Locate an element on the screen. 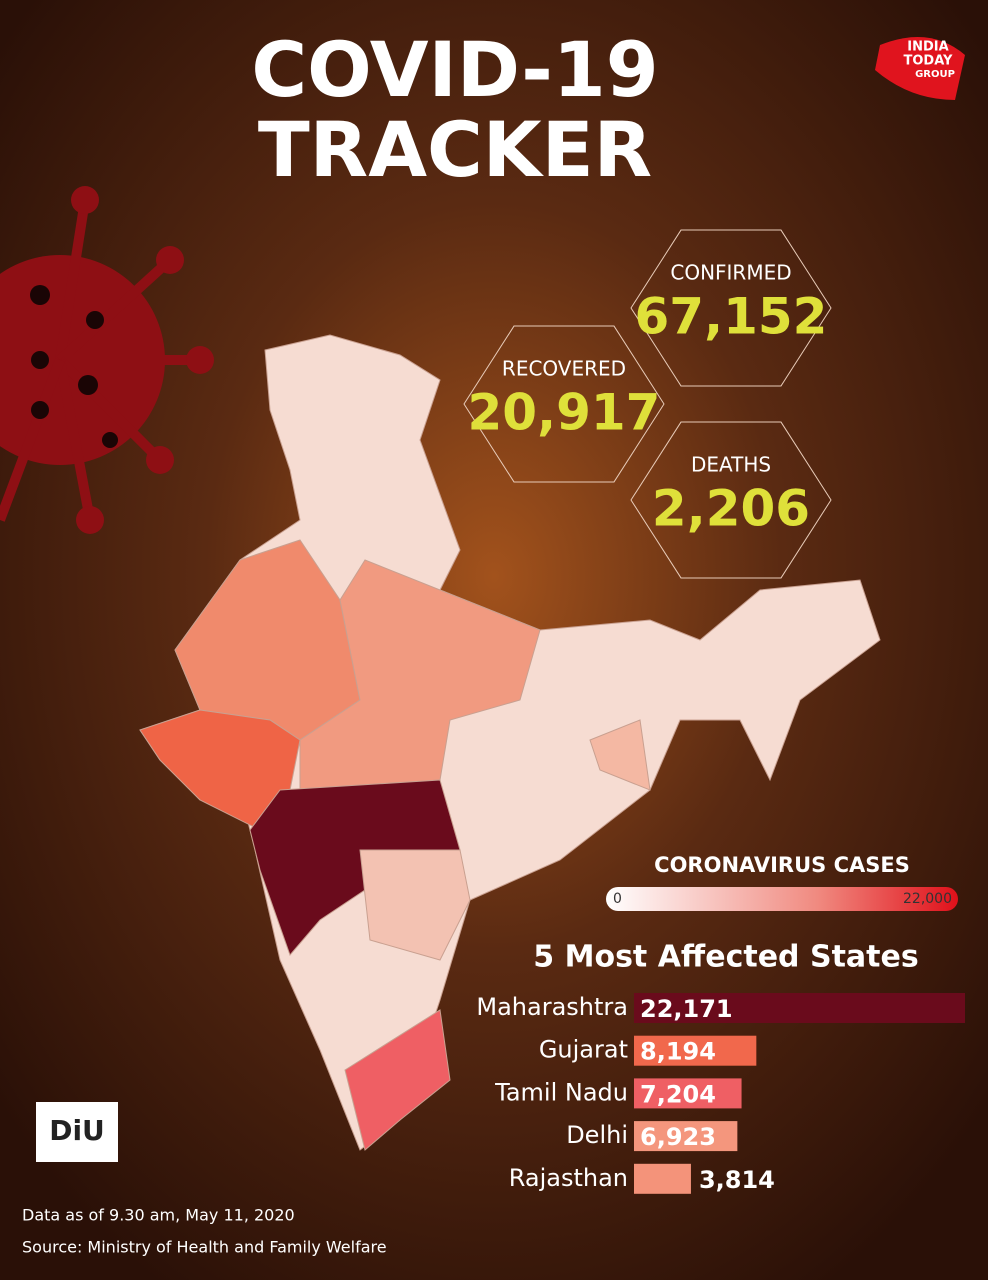  stat-label: DEATHS is located at coordinates (731, 465).